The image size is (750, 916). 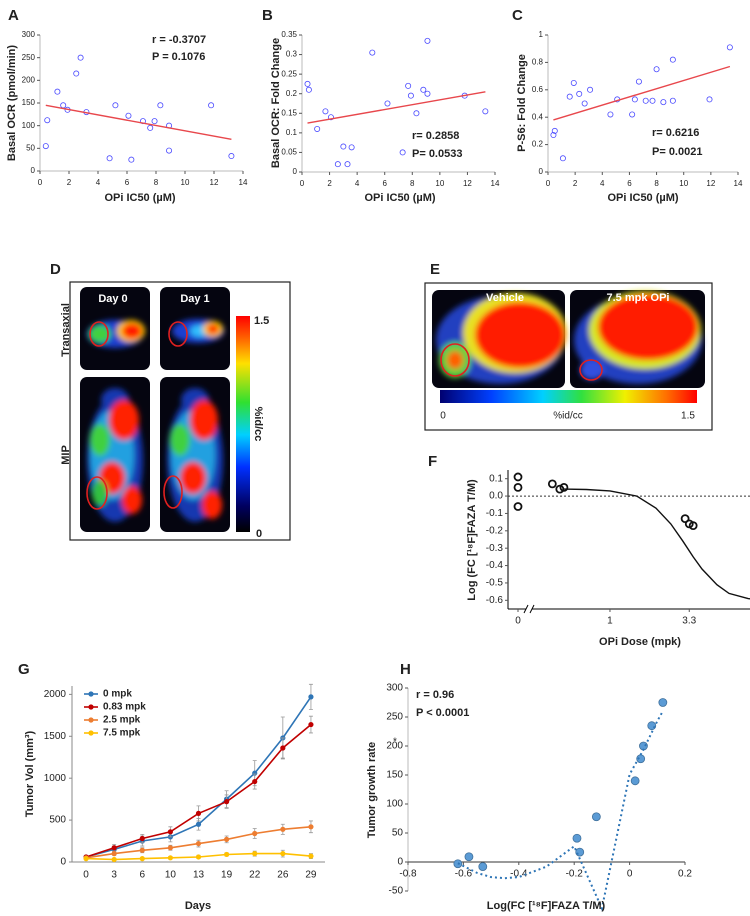 What do you see at coordinates (538, 62) in the screenshot?
I see `y-tick-label: 0.8` at bounding box center [538, 62].